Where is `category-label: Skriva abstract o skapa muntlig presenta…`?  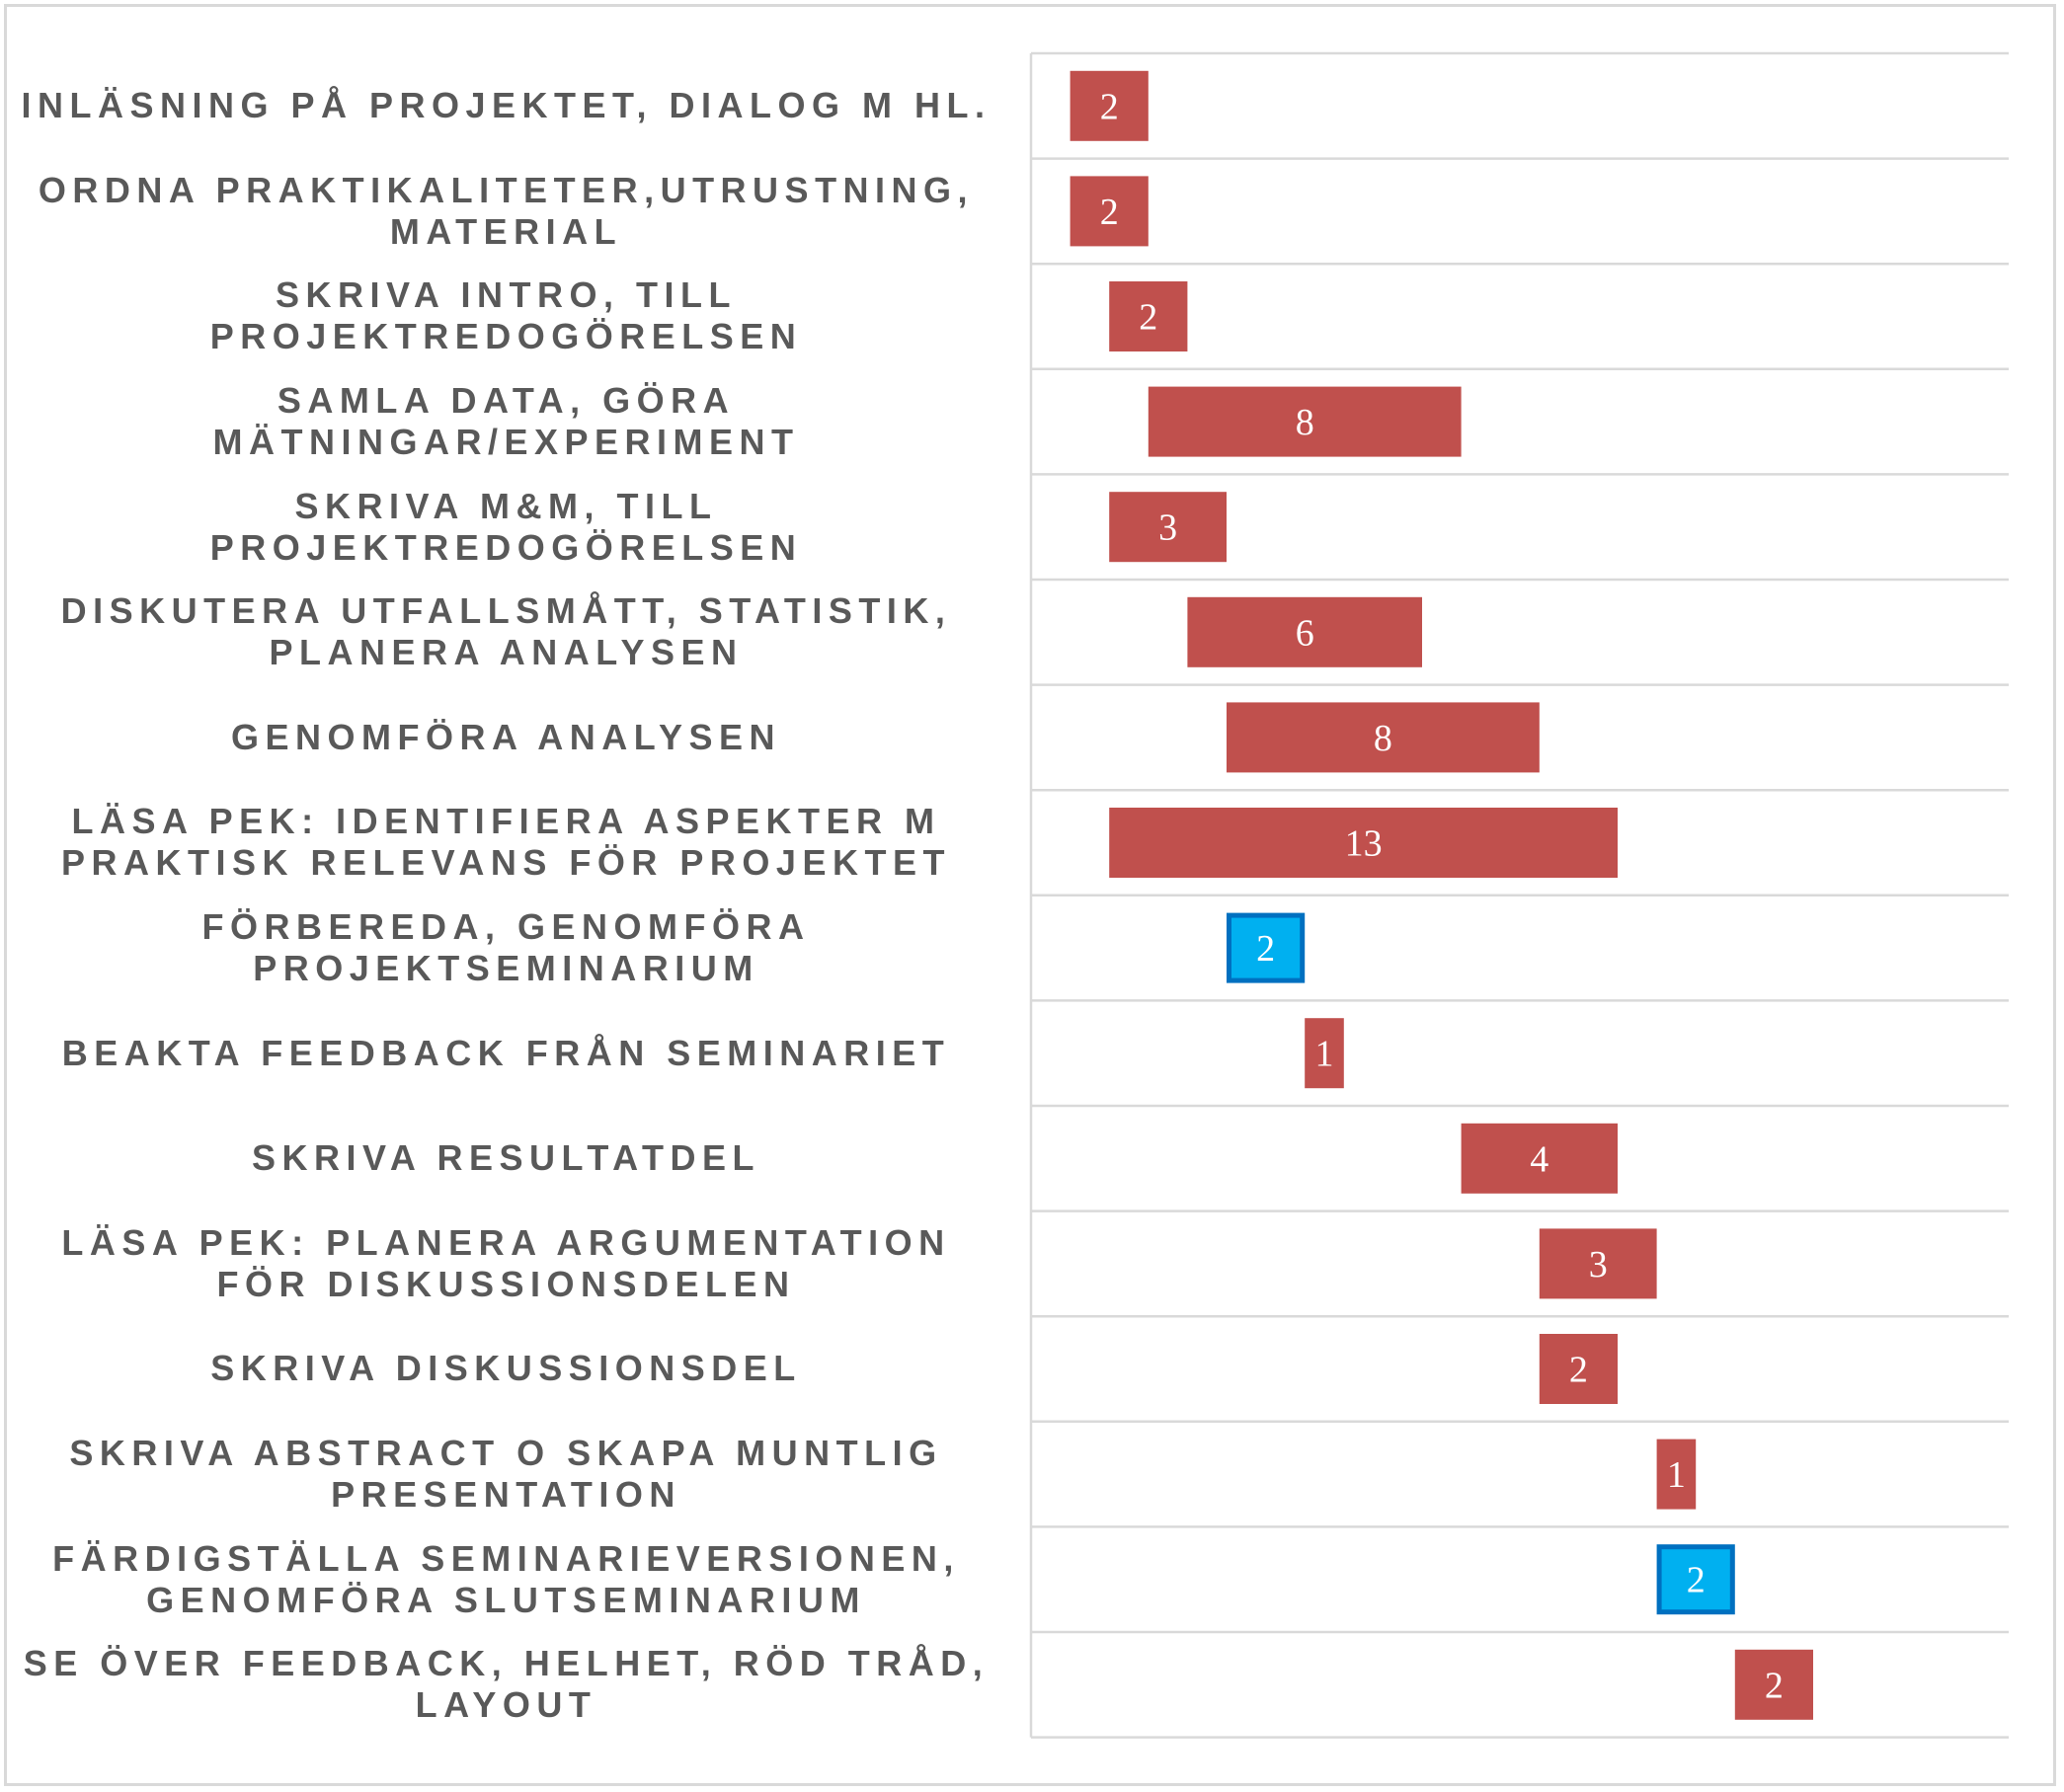
category-label: Skriva abstract o skapa muntlig presenta… is located at coordinates (506, 1474).